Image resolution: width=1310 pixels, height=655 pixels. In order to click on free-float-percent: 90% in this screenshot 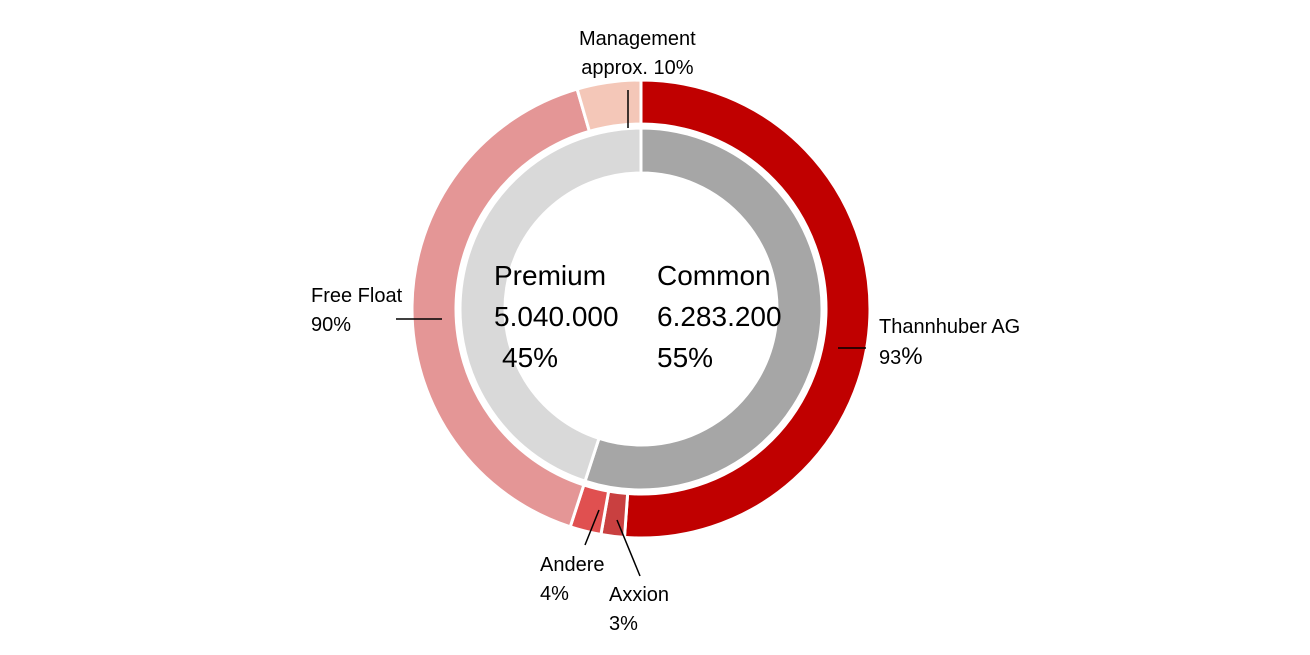, I will do `click(331, 325)`.